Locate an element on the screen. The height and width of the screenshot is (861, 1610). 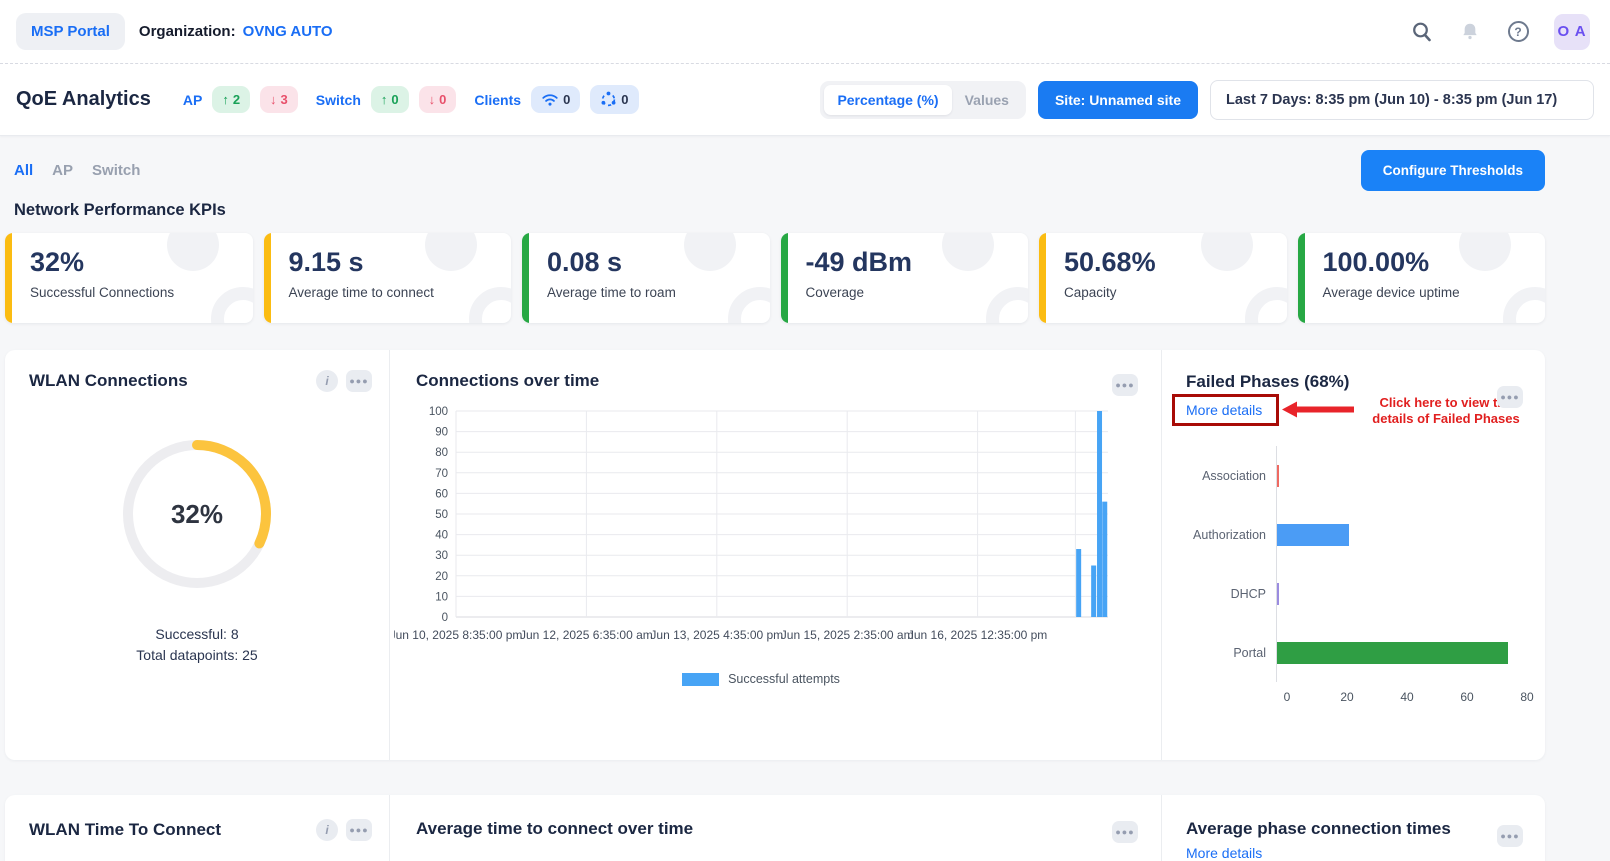
switch-down-badge: ↓ 0 is located at coordinates (437, 99).